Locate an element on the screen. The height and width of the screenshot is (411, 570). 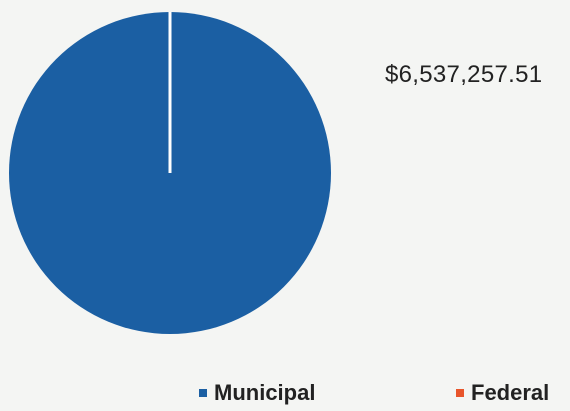
legend-label-federal: Federal is located at coordinates (510, 392).